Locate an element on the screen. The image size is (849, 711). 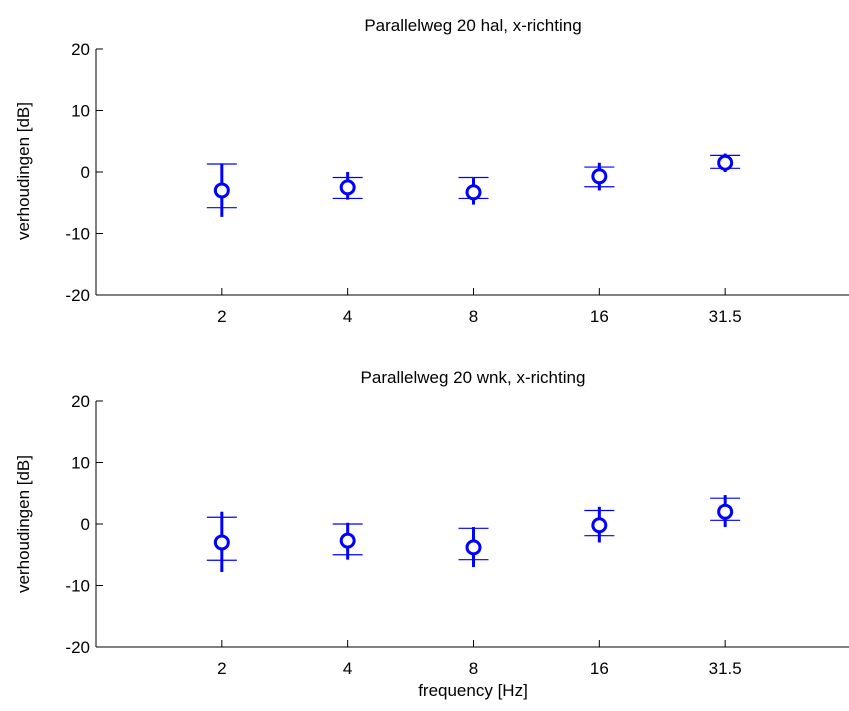
bottom-ytick-label: -10 is located at coordinates (77, 586).